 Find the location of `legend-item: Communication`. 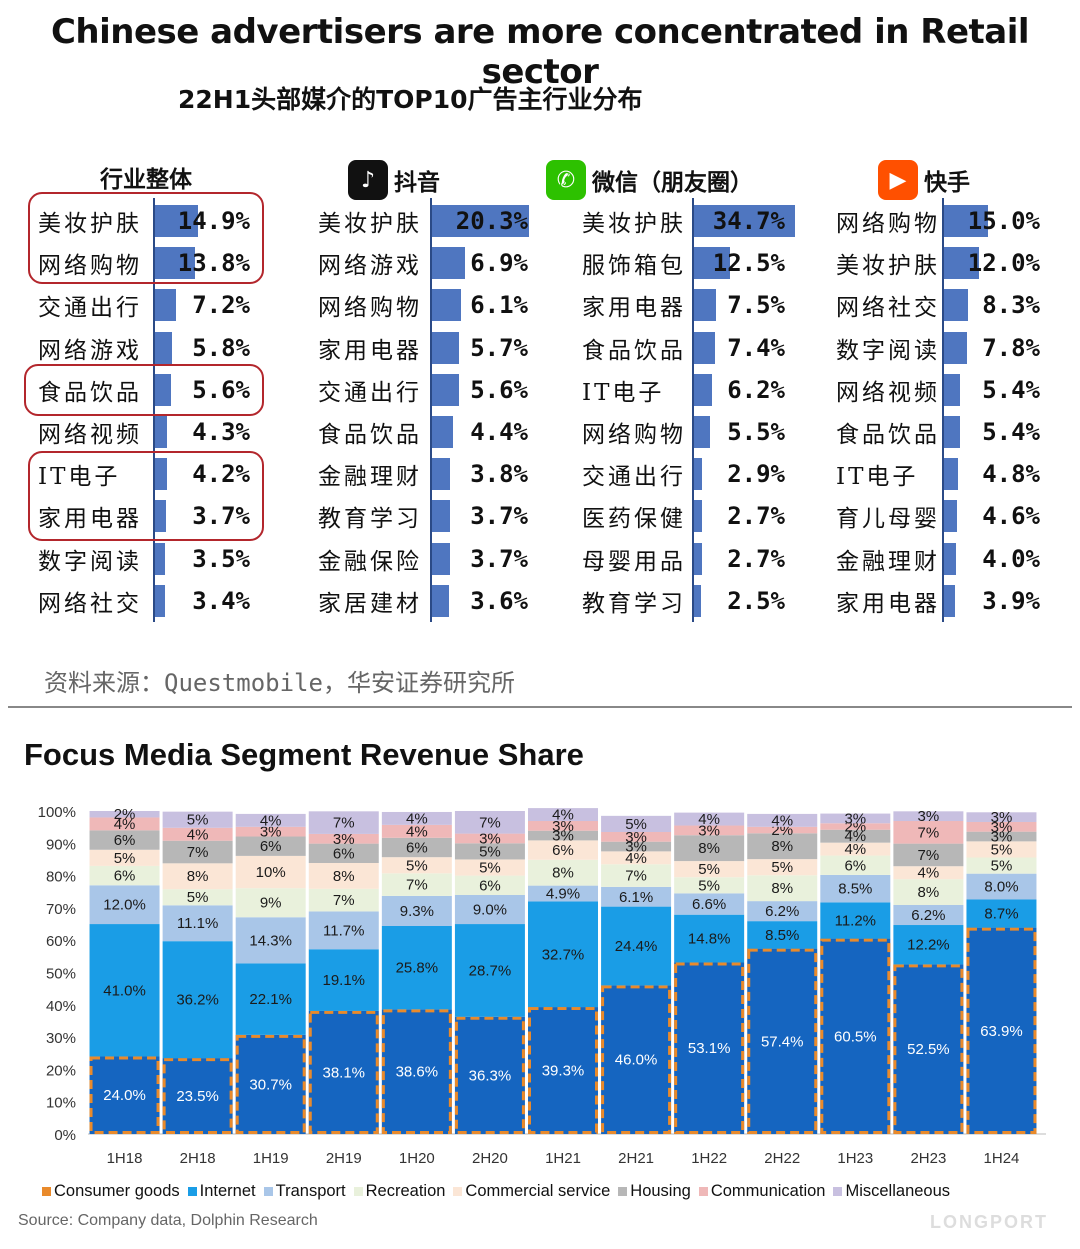

legend-item: Communication is located at coordinates (761, 1191).